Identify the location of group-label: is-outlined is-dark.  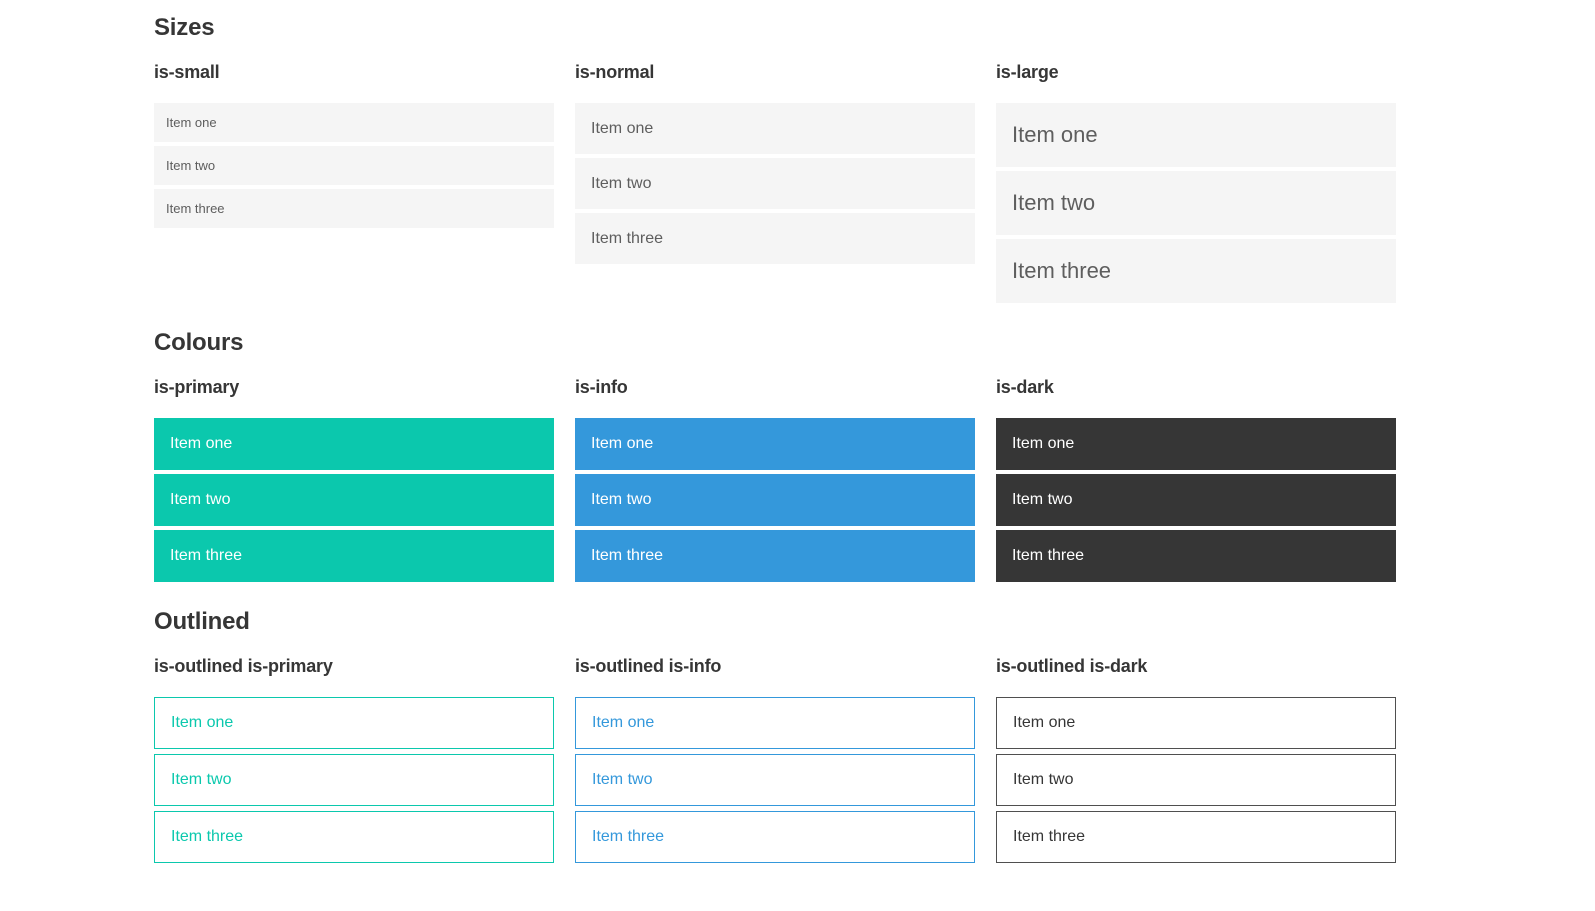
(1072, 666).